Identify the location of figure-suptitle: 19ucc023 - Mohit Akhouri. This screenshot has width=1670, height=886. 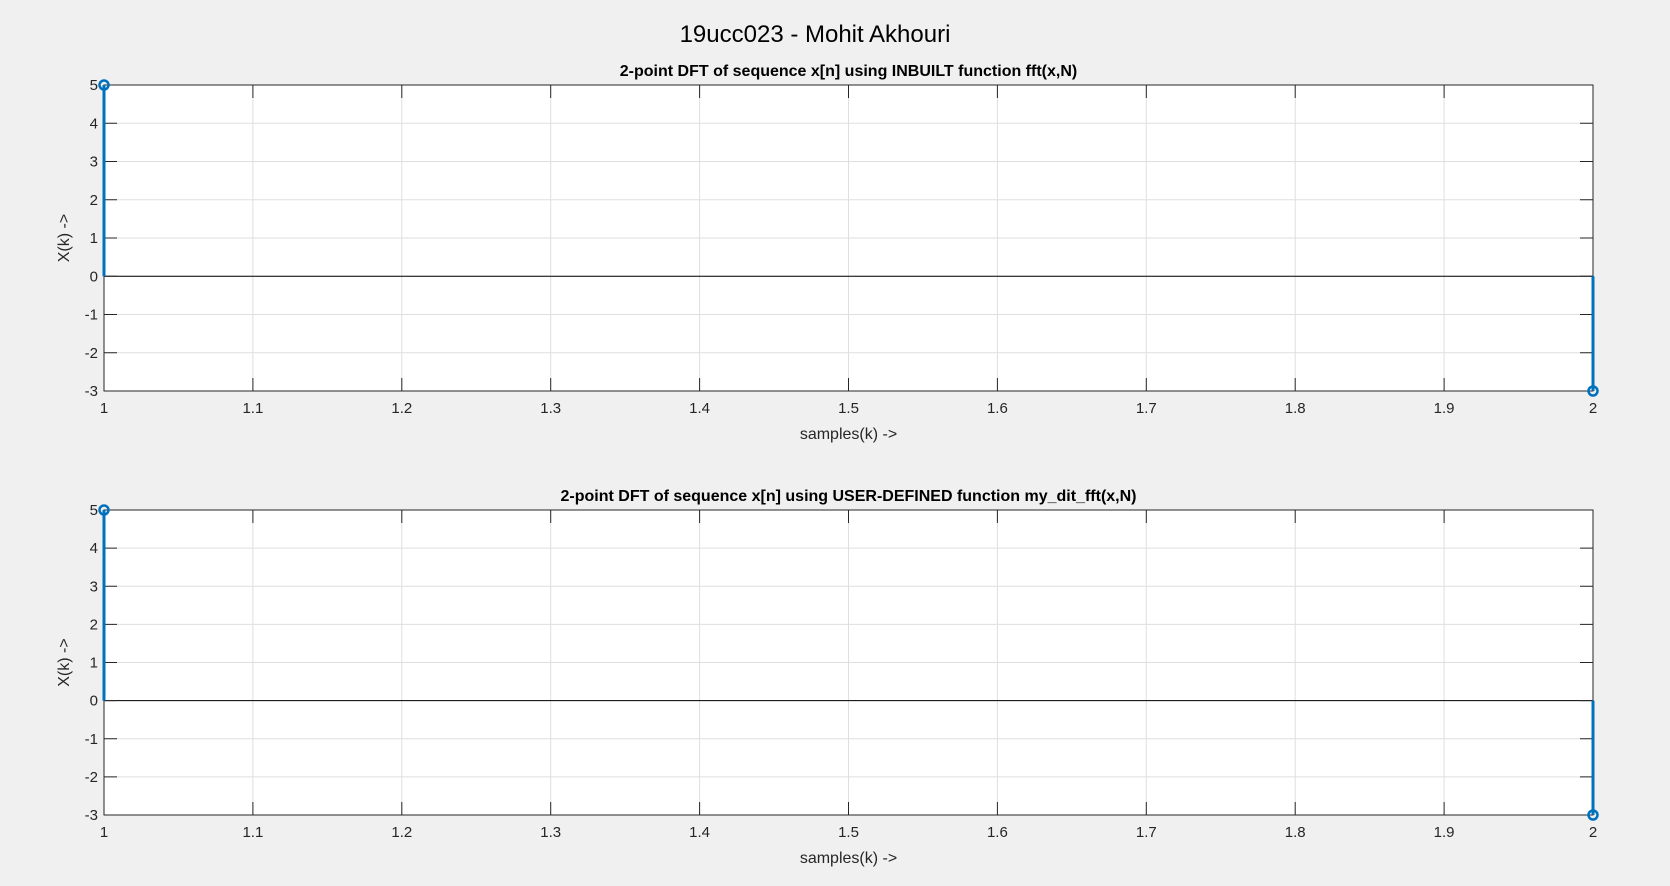
(815, 34).